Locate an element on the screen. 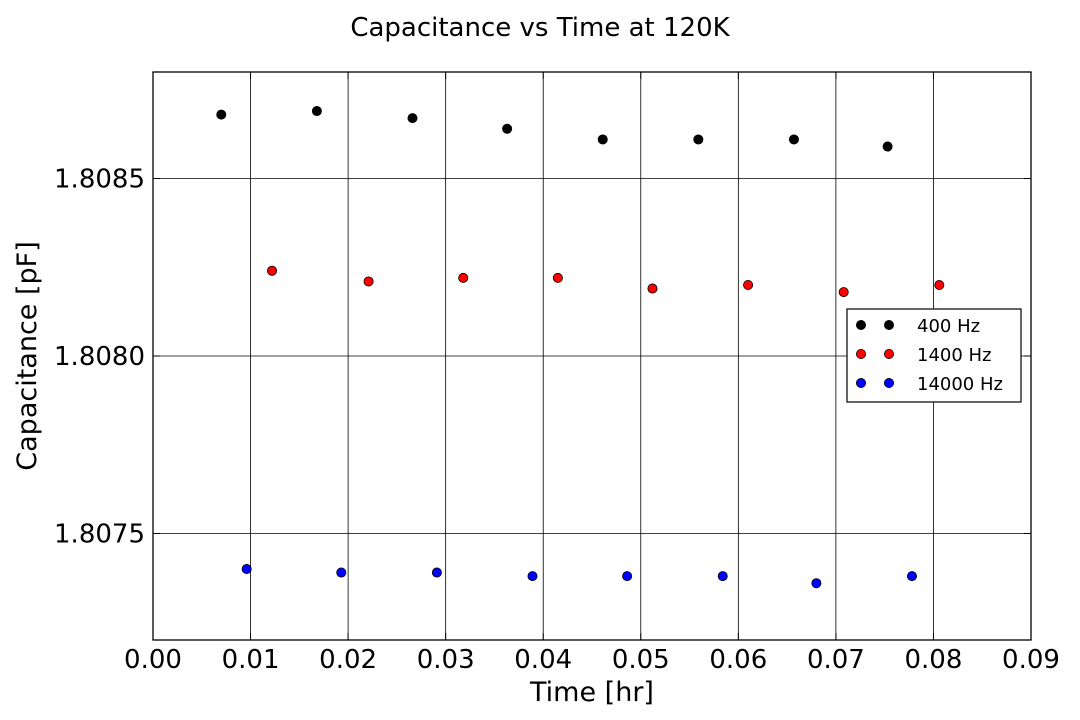  x-tick-label: 0.02 is located at coordinates (348, 660).